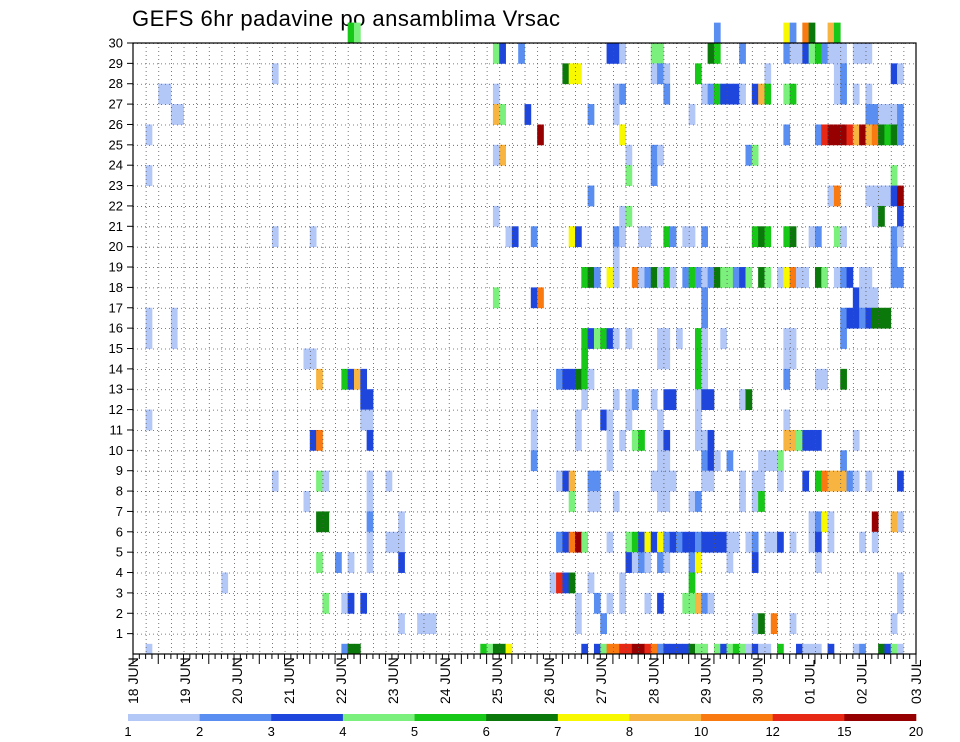  Describe the element at coordinates (133, 680) in the screenshot. I see `x-tick-label: 18 JUN` at that location.